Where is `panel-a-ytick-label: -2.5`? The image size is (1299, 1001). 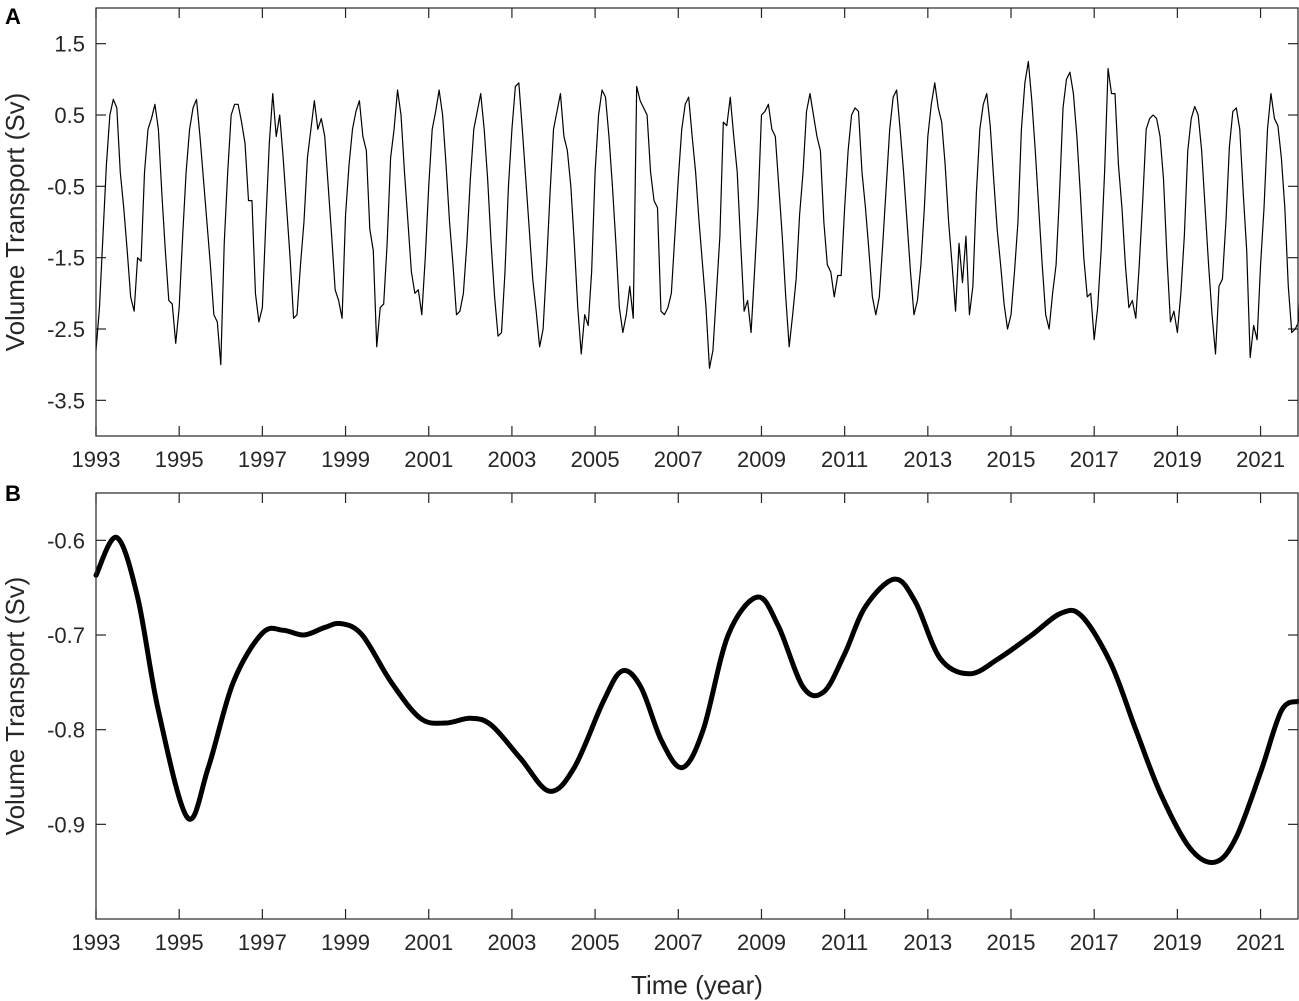 panel-a-ytick-label: -2.5 is located at coordinates (66, 329).